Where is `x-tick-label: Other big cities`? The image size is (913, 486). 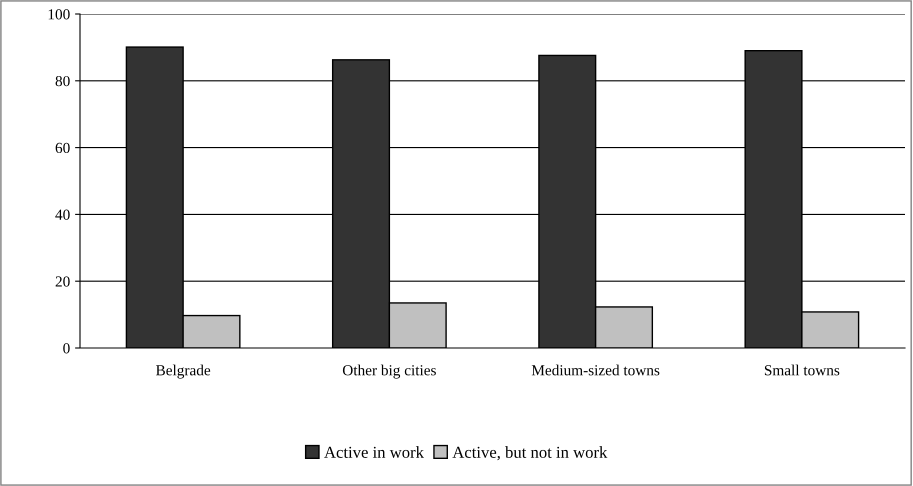 x-tick-label: Other big cities is located at coordinates (389, 371).